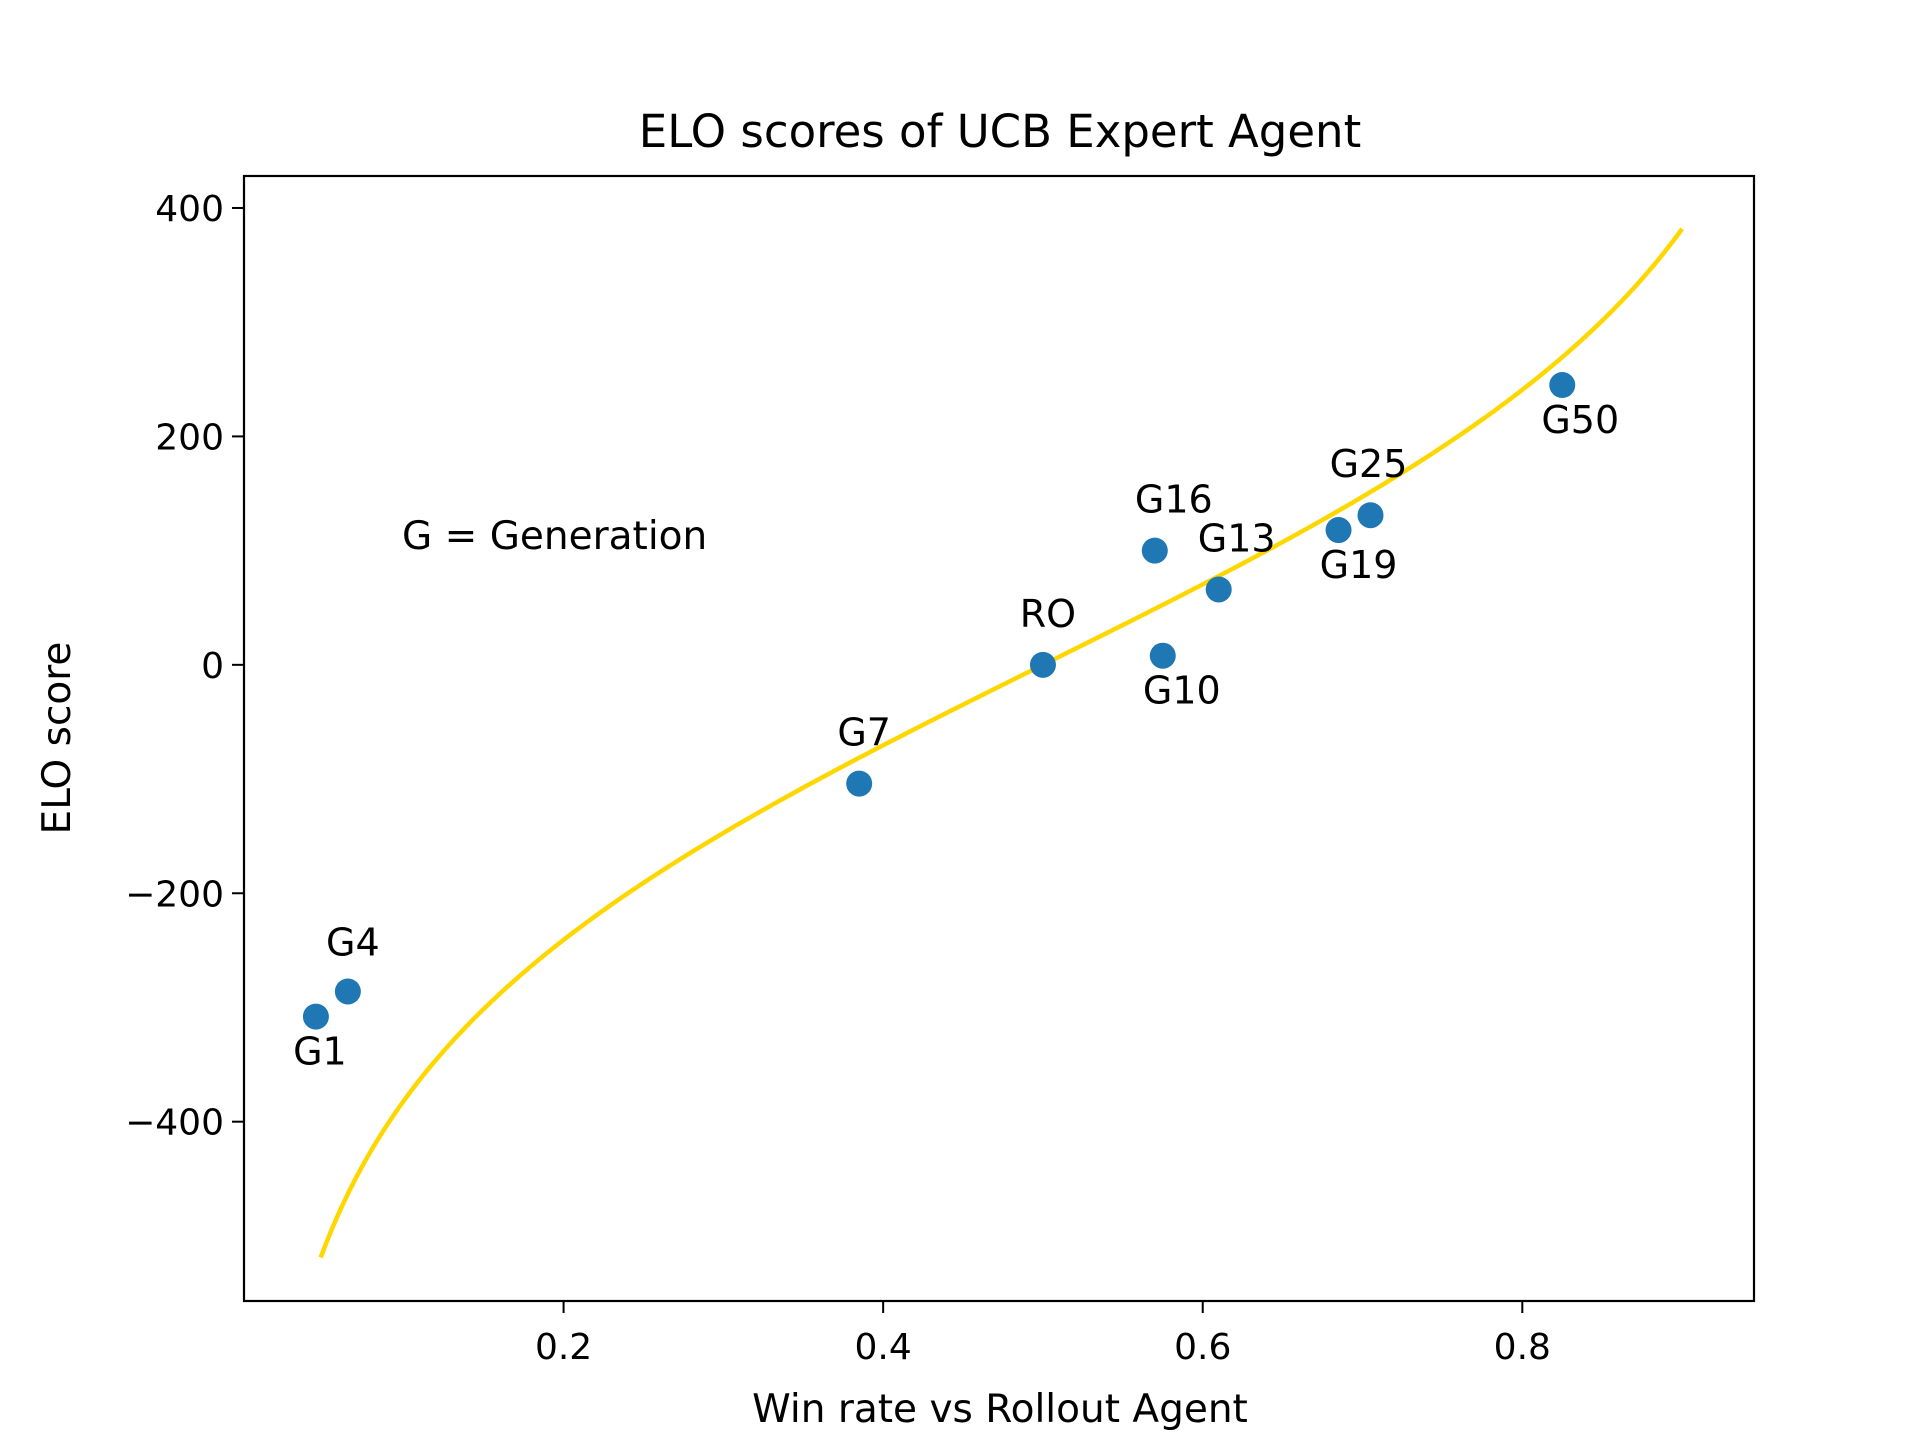  Describe the element at coordinates (1202, 1347) in the screenshot. I see `x-tick-label: 0.6` at that location.